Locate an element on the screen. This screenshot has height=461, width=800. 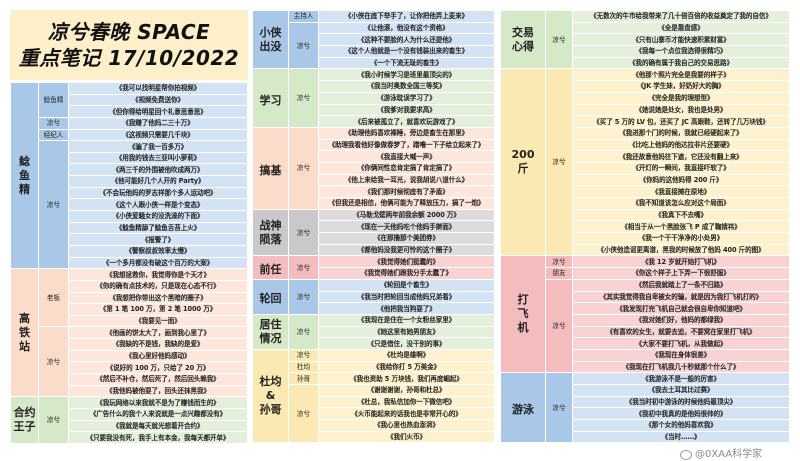
section-label: 搞基 is located at coordinates (270, 170).